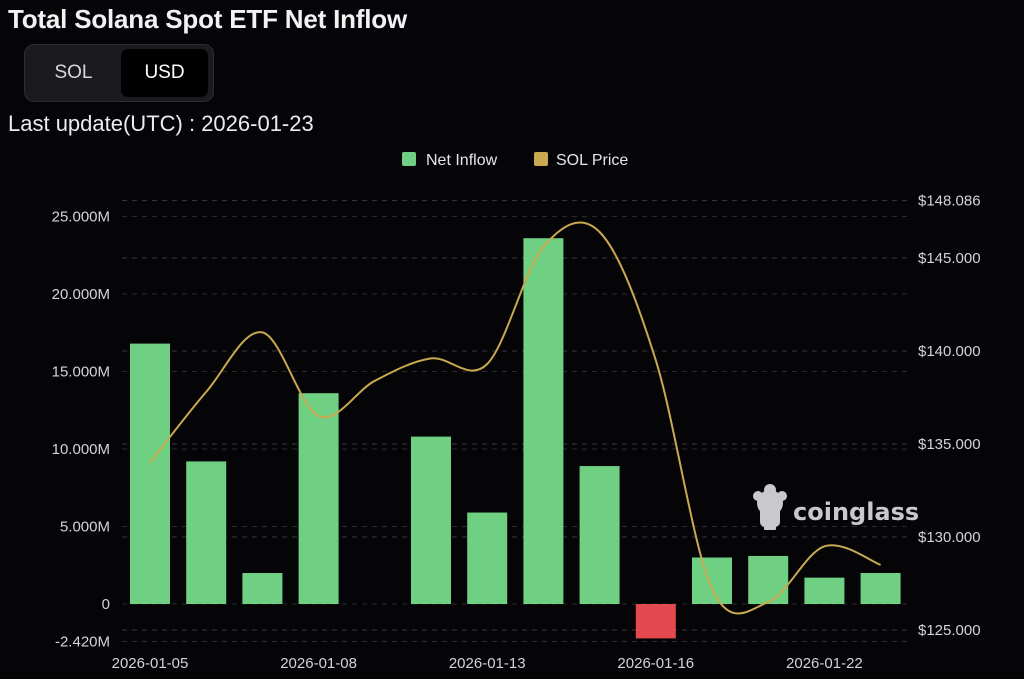  What do you see at coordinates (161, 123) in the screenshot?
I see `last-update-label: Last update(UTC) : 2026-01-23` at bounding box center [161, 123].